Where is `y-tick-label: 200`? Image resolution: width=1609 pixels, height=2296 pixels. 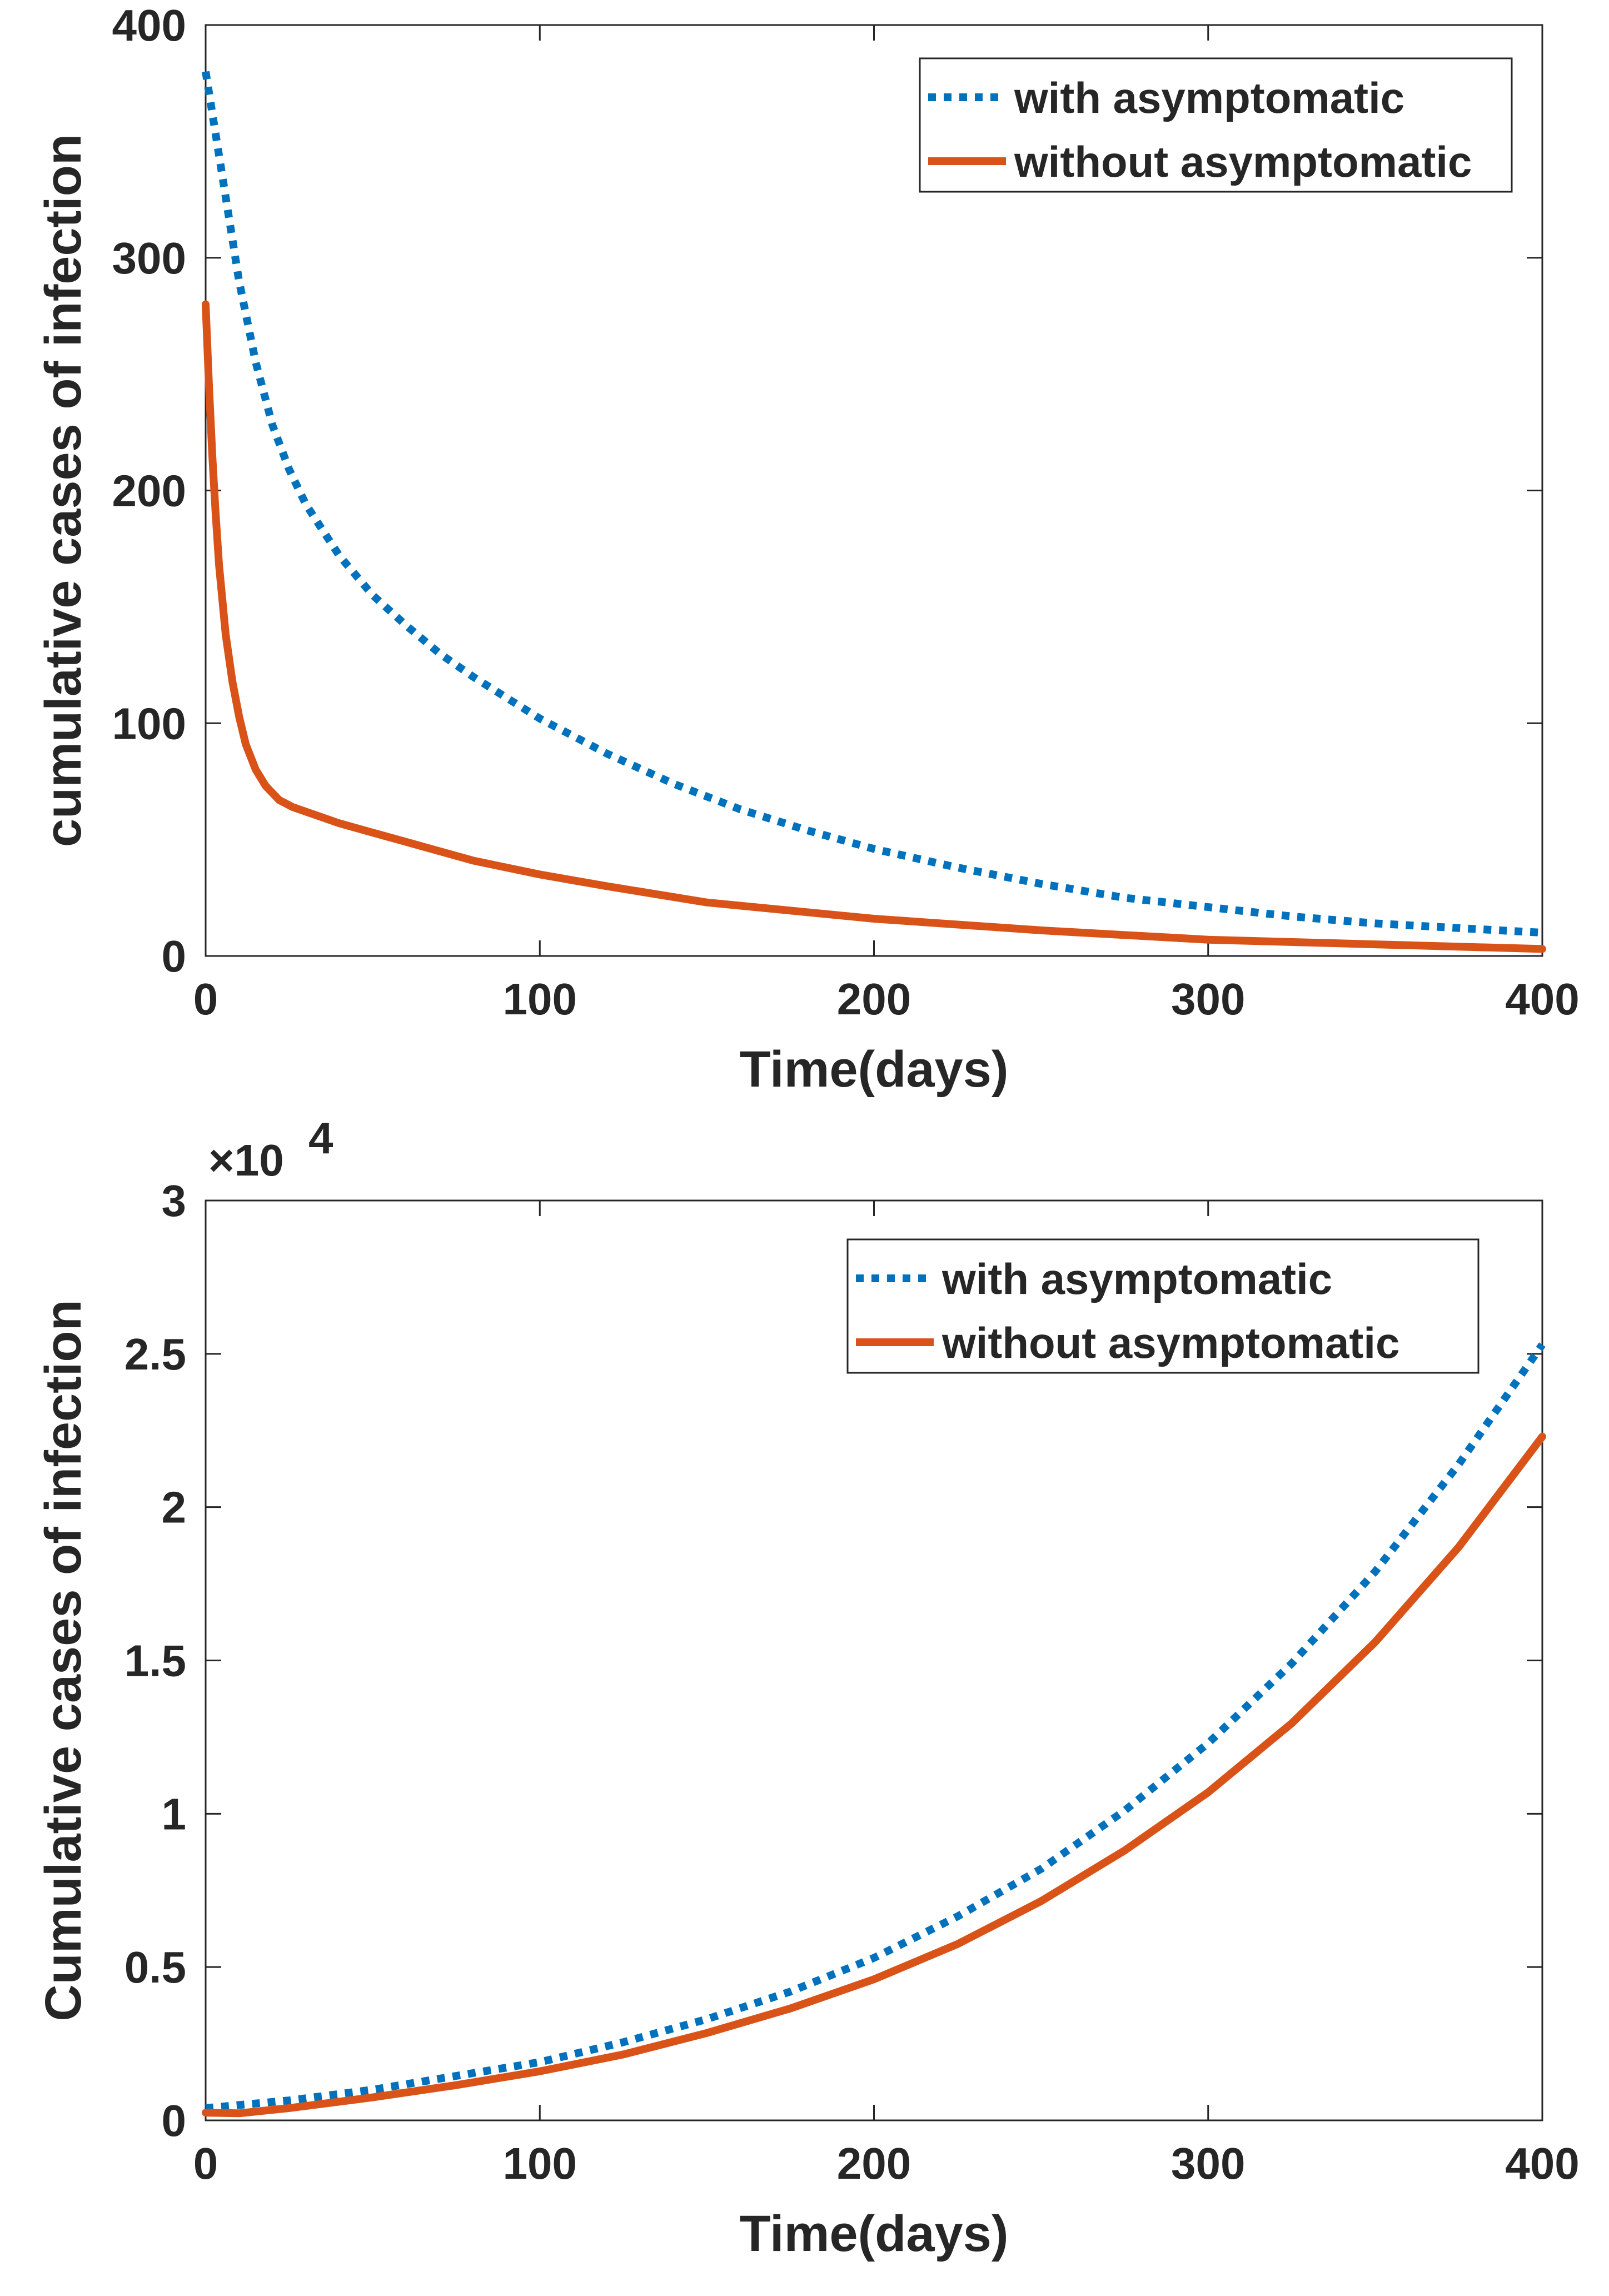 y-tick-label: 200 is located at coordinates (149, 491).